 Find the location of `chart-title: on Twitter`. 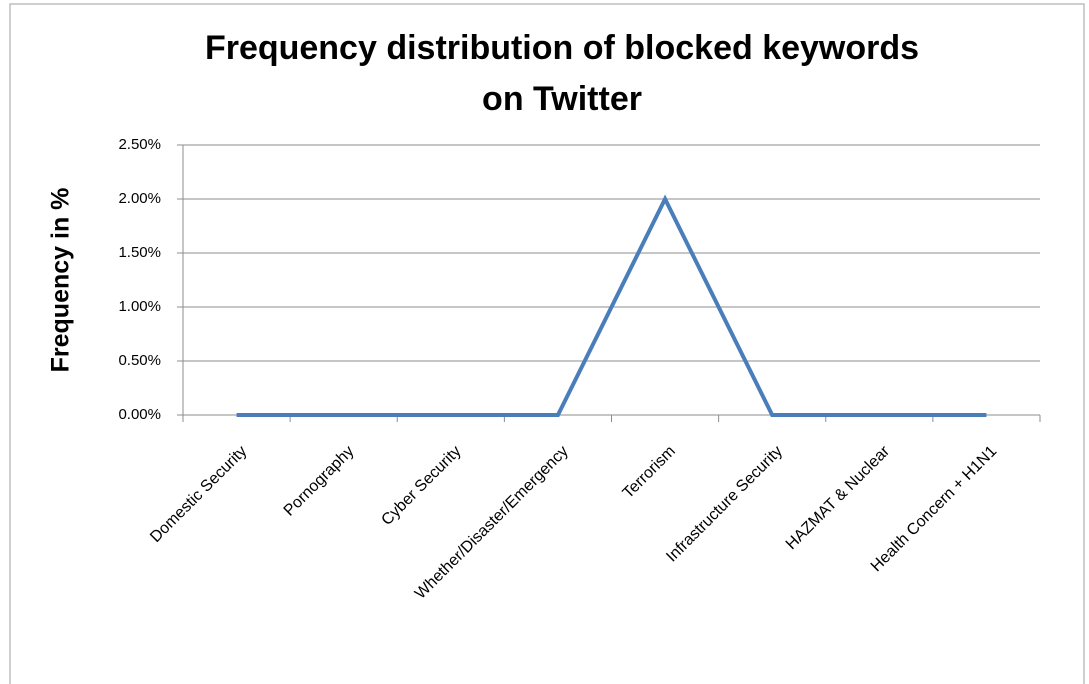

chart-title: on Twitter is located at coordinates (562, 99).